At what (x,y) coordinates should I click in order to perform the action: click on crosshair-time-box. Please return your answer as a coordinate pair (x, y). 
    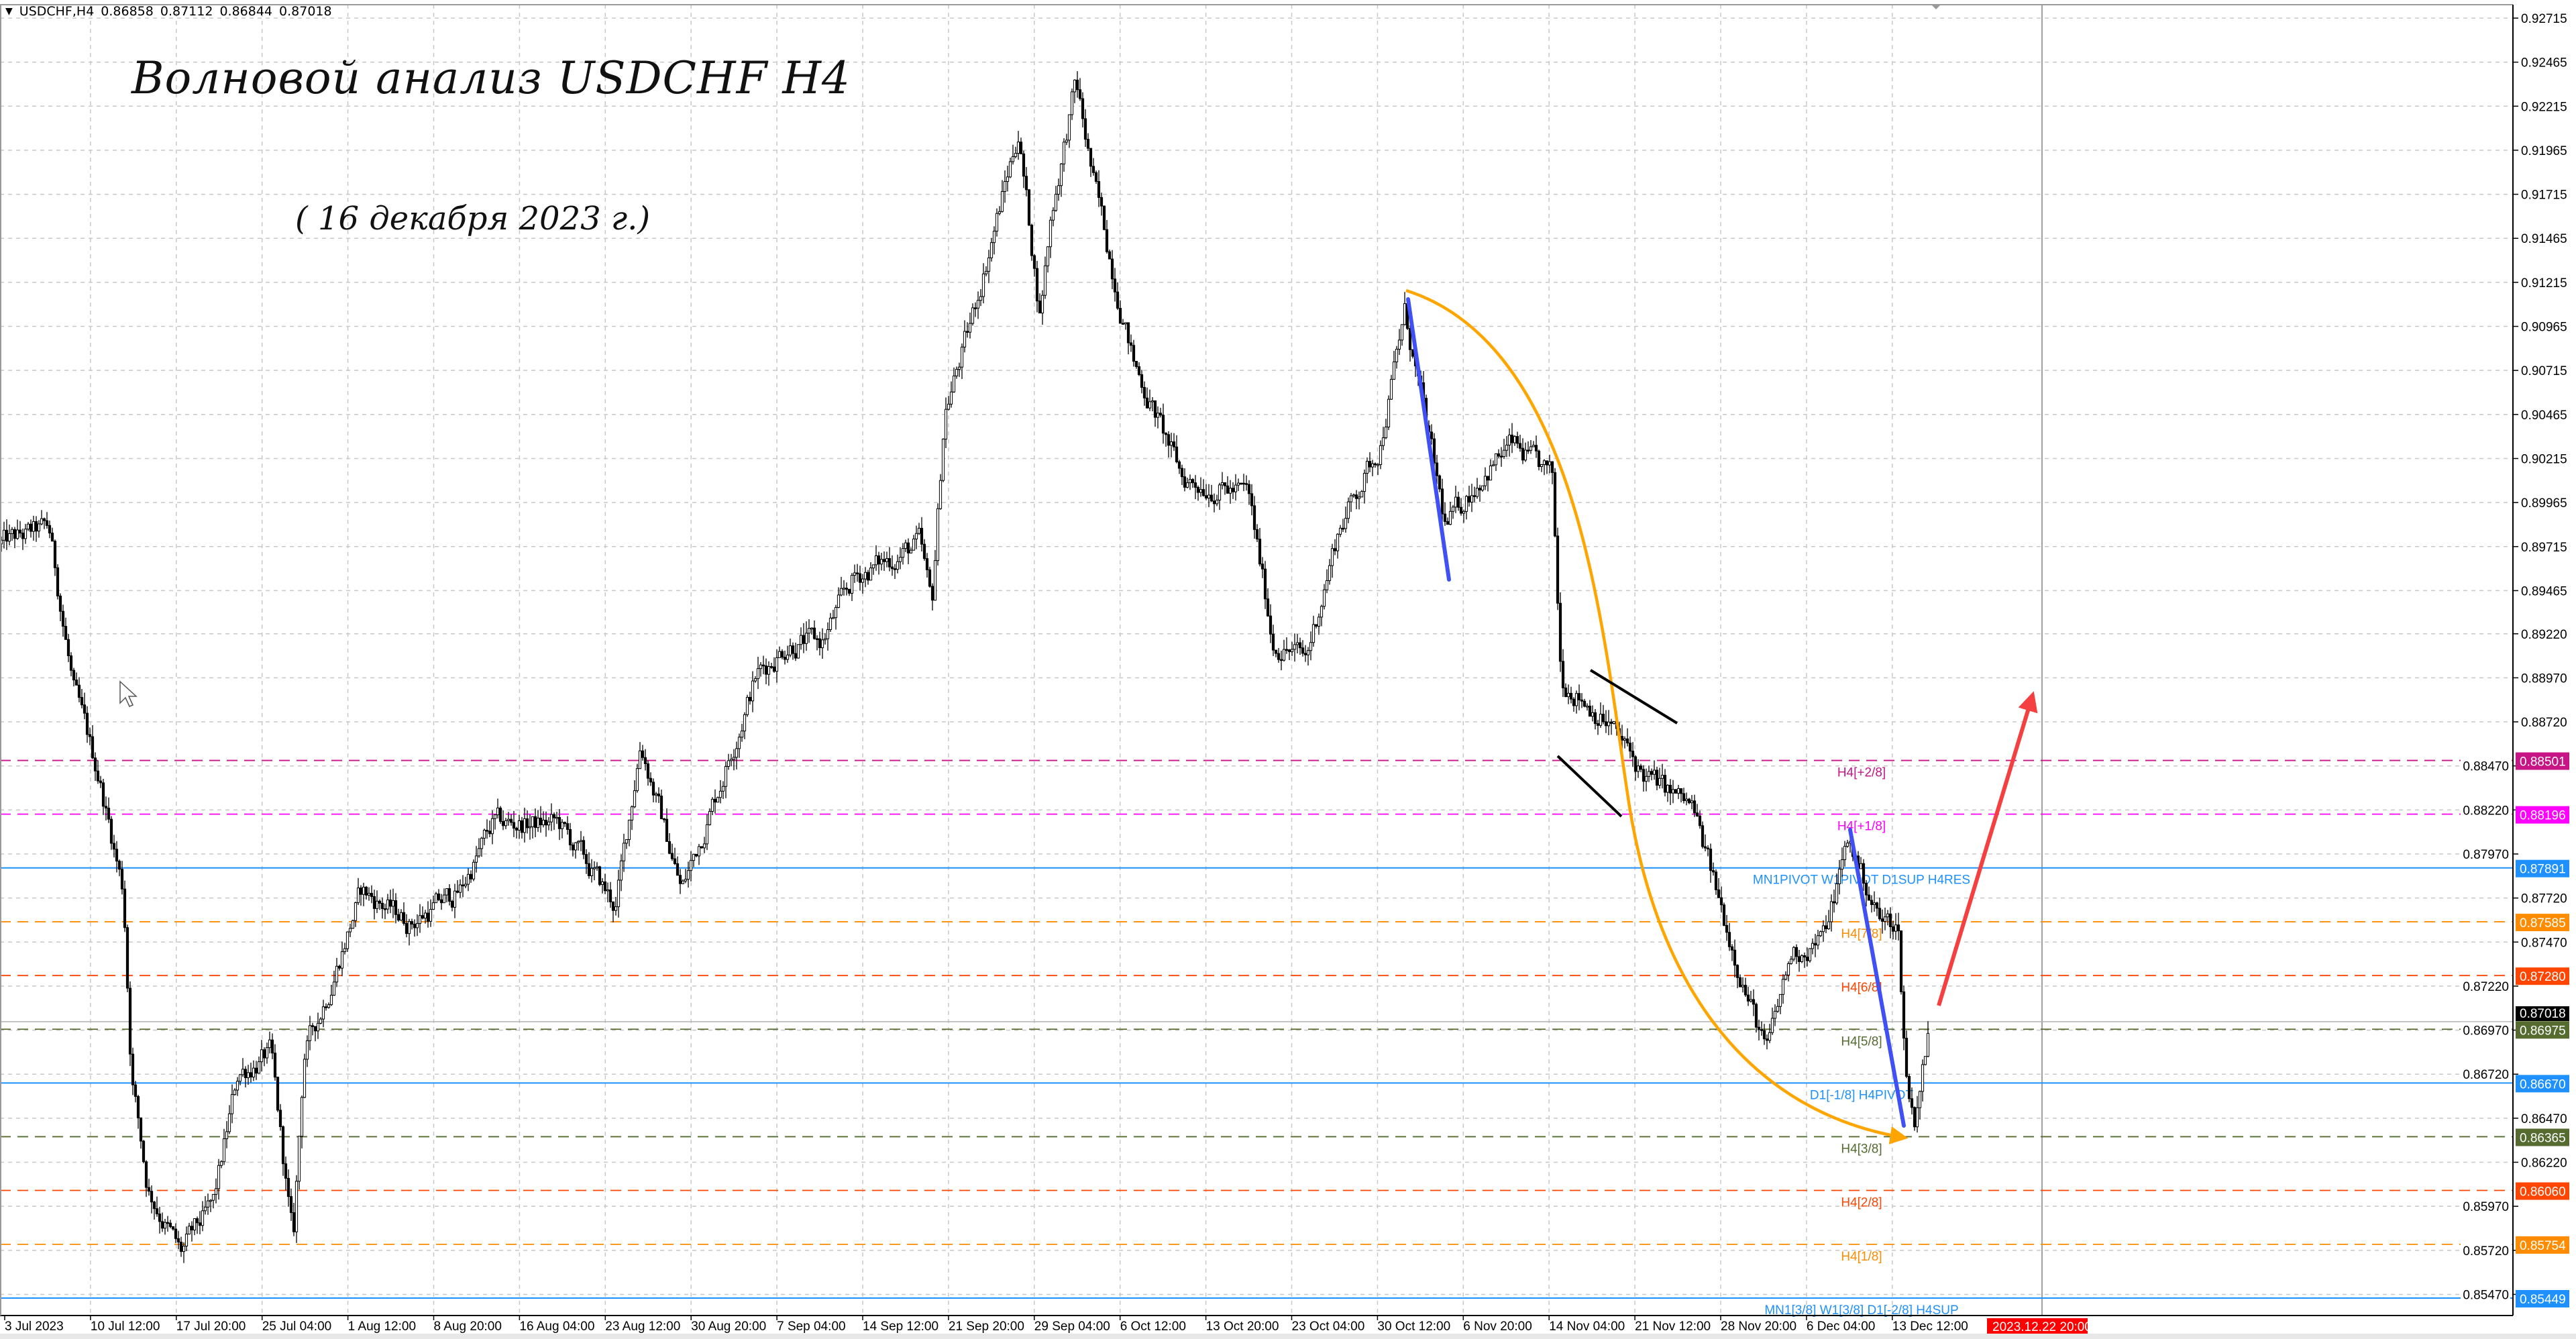
    Looking at the image, I should click on (2037, 1327).